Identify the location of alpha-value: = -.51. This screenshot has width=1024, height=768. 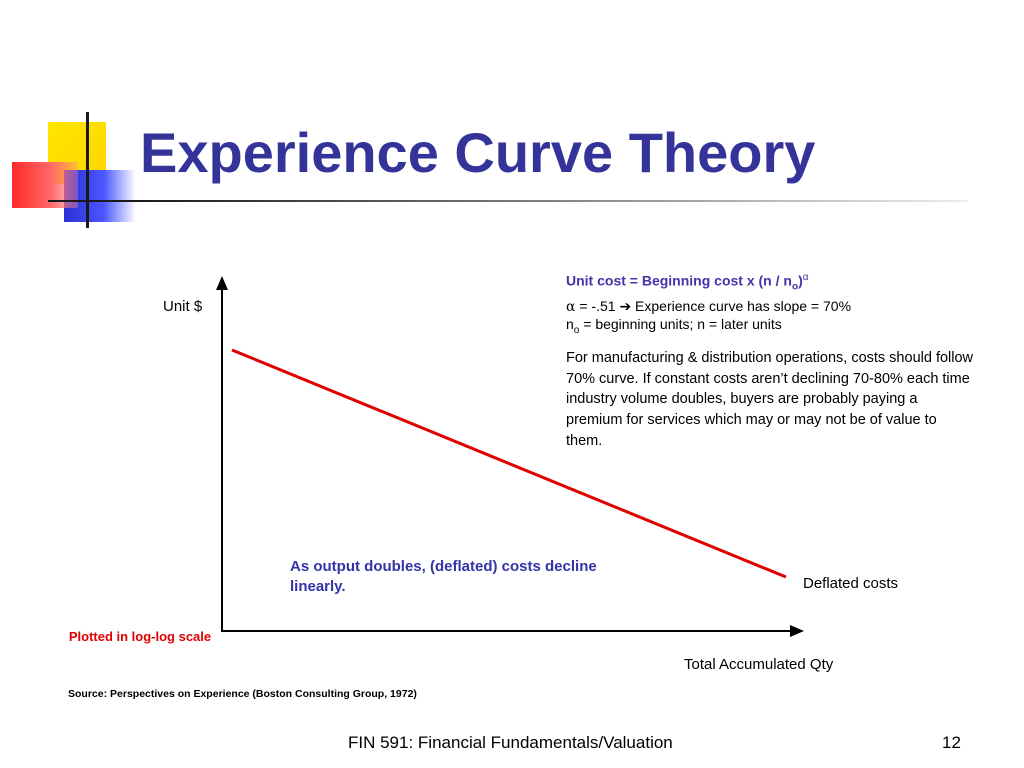
(597, 306).